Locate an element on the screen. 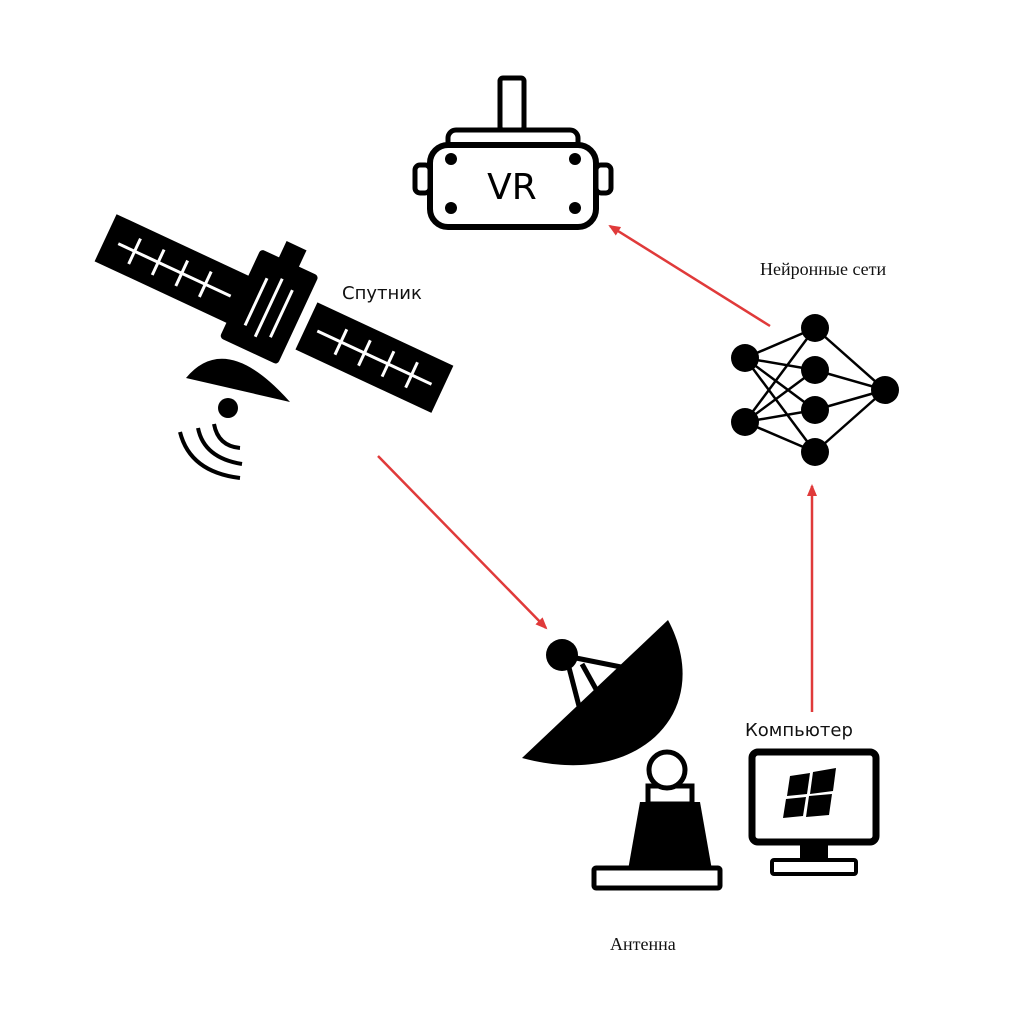 Image resolution: width=1023 pixels, height=1013 pixels. computer-label: Компьютер is located at coordinates (799, 730).